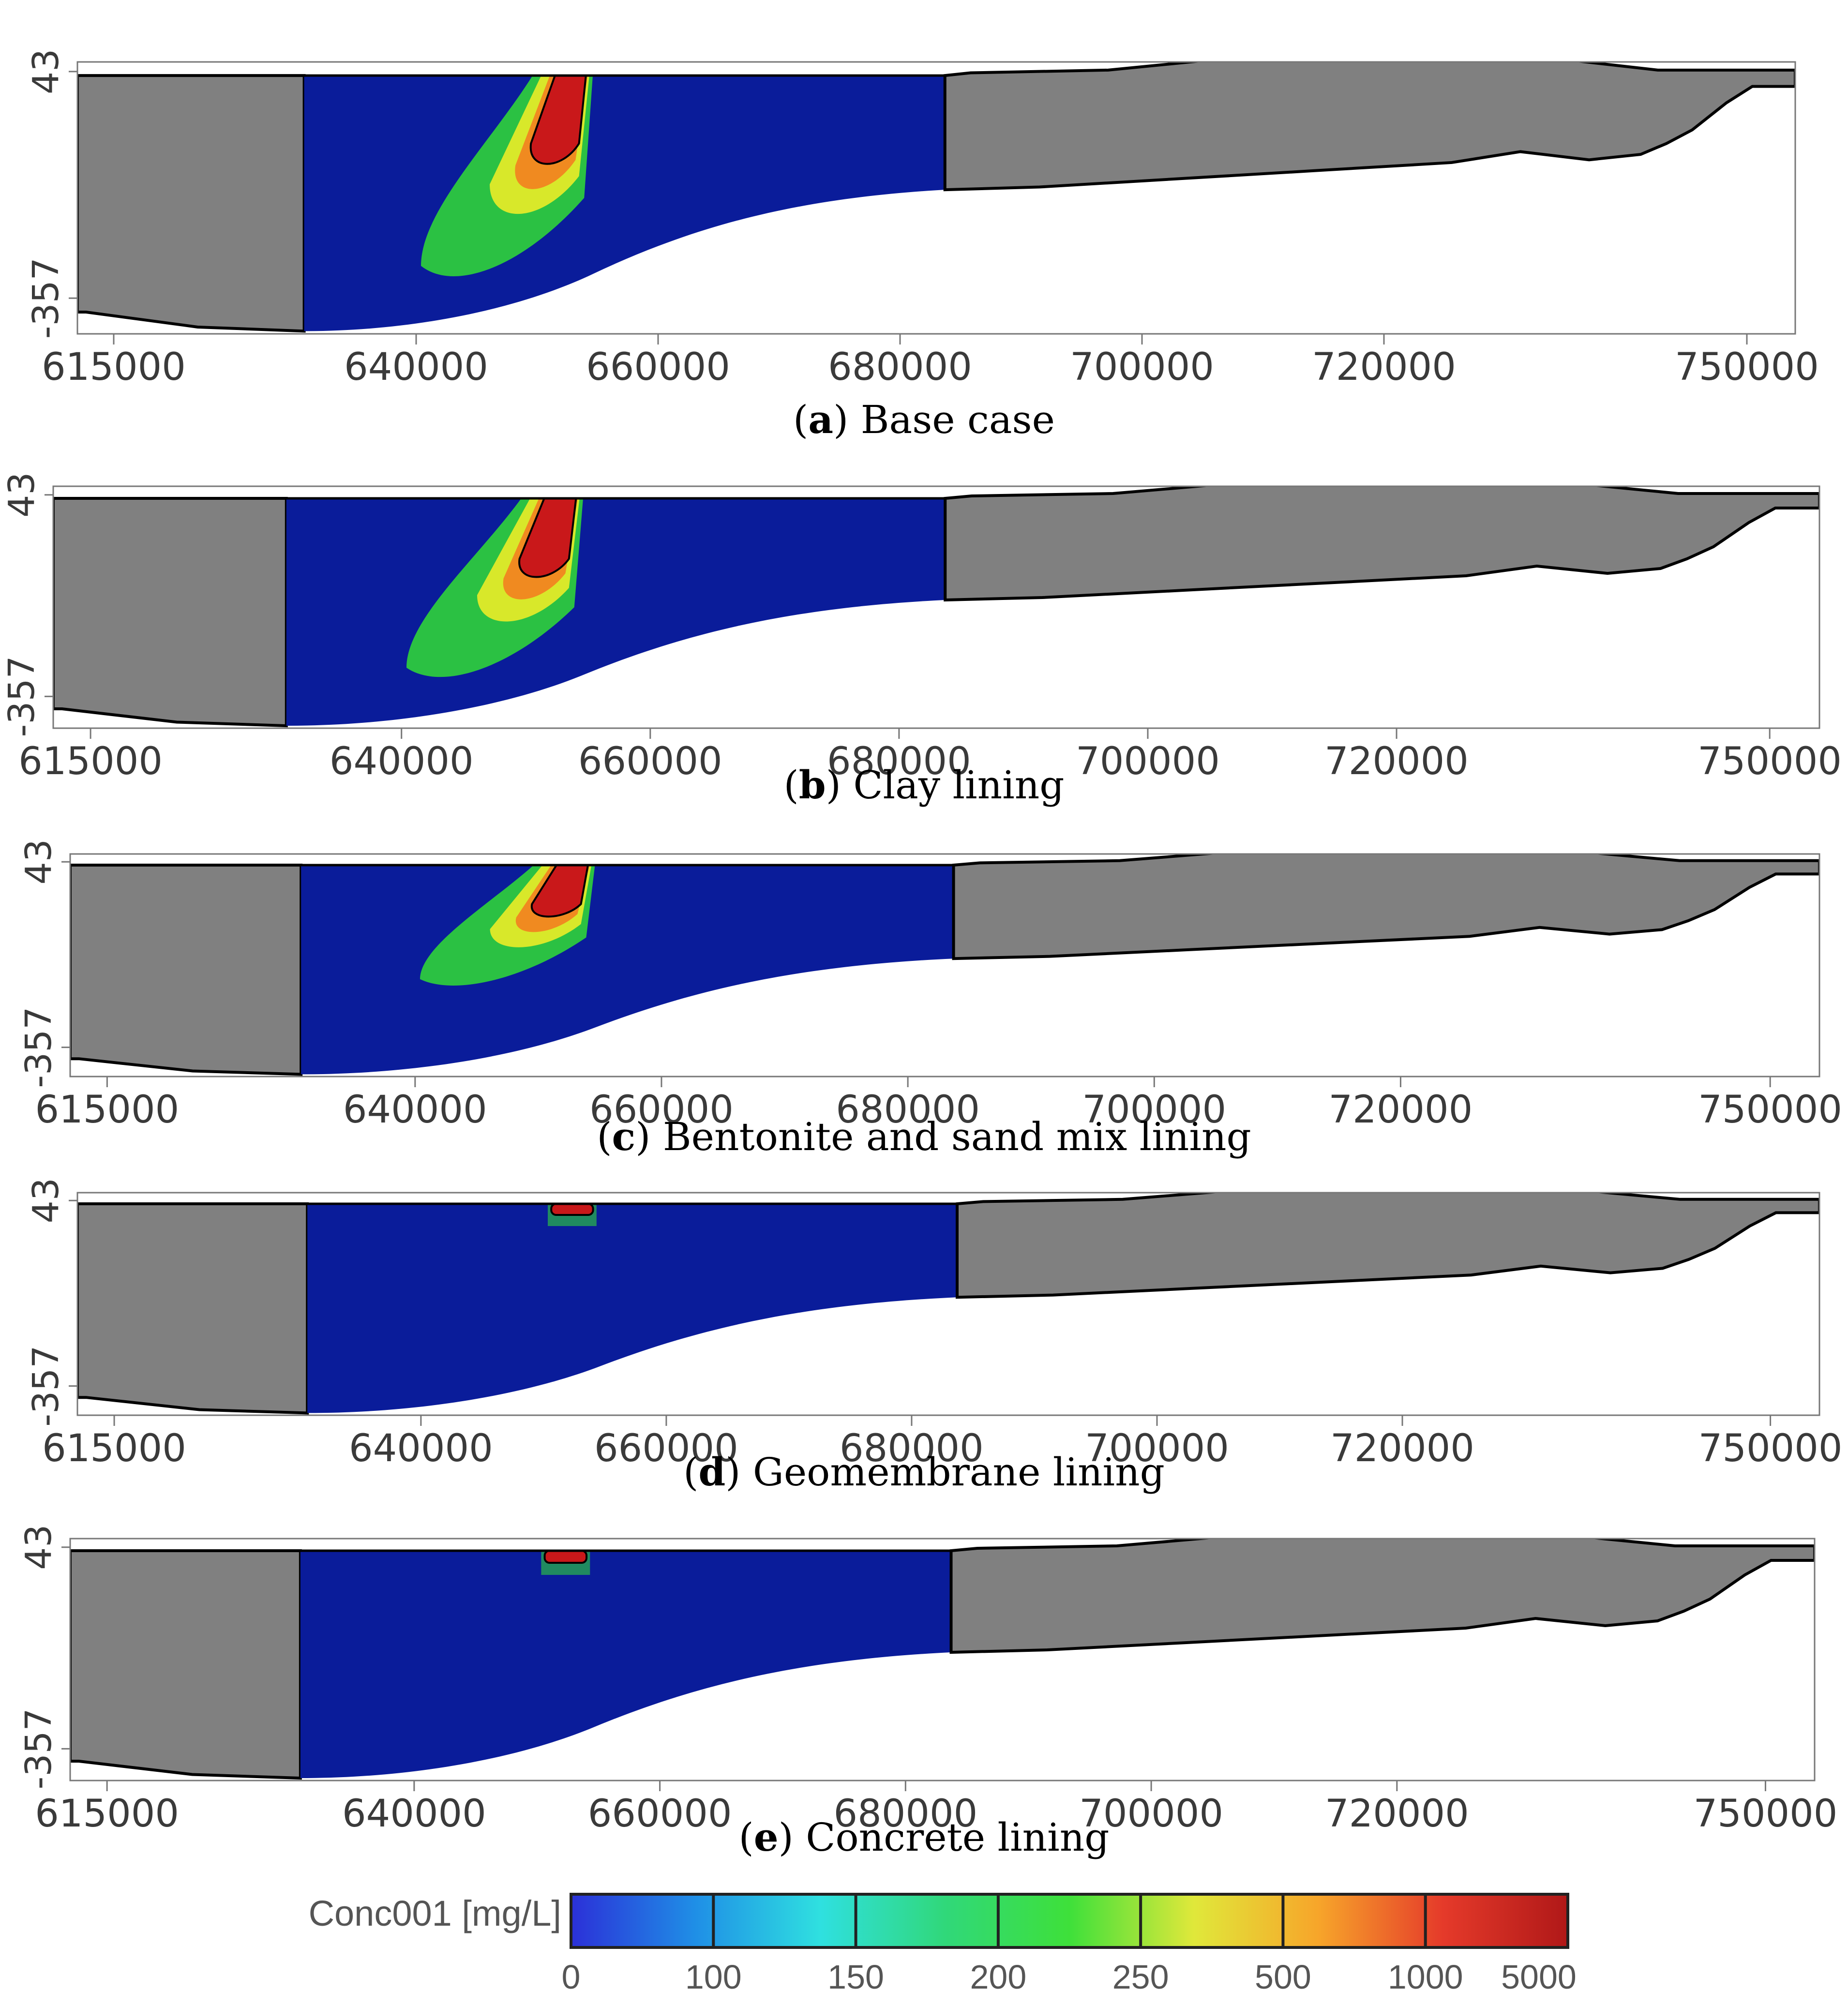 This screenshot has height=2006, width=1848. I want to click on colorbar-title: Conc001 [mg/L], so click(435, 1913).